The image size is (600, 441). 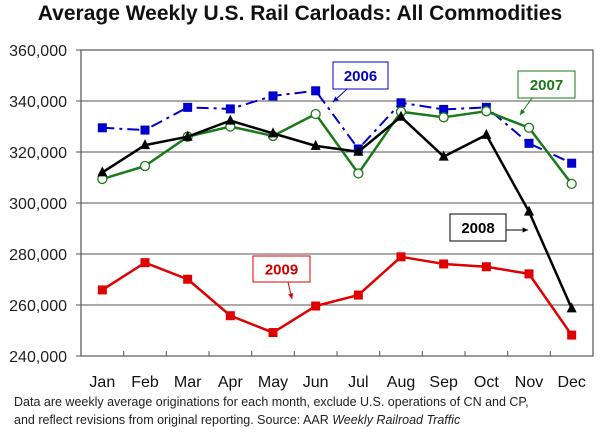 What do you see at coordinates (38, 204) in the screenshot?
I see `y-tick-label: 300,000` at bounding box center [38, 204].